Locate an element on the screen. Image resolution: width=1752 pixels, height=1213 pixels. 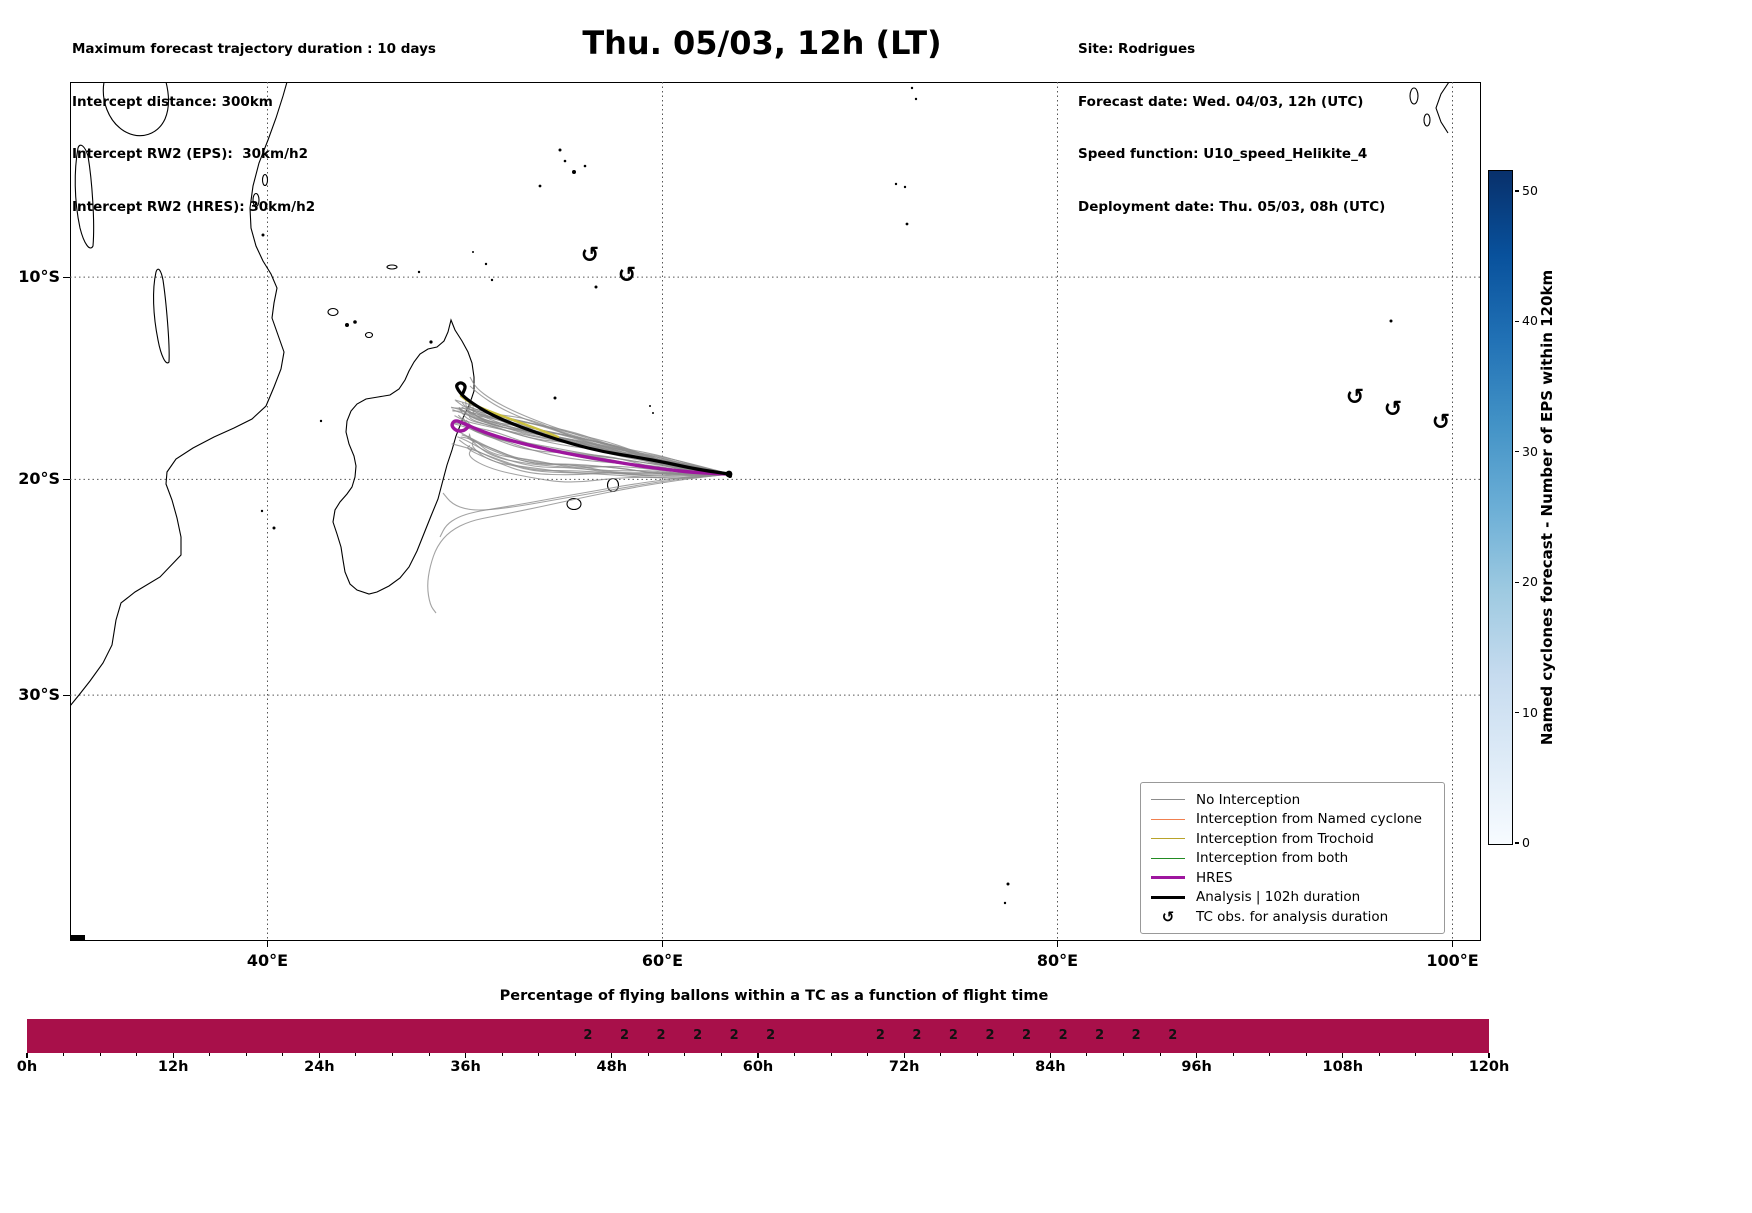
map-y-tick-label: 10°S is located at coordinates (39, 277).